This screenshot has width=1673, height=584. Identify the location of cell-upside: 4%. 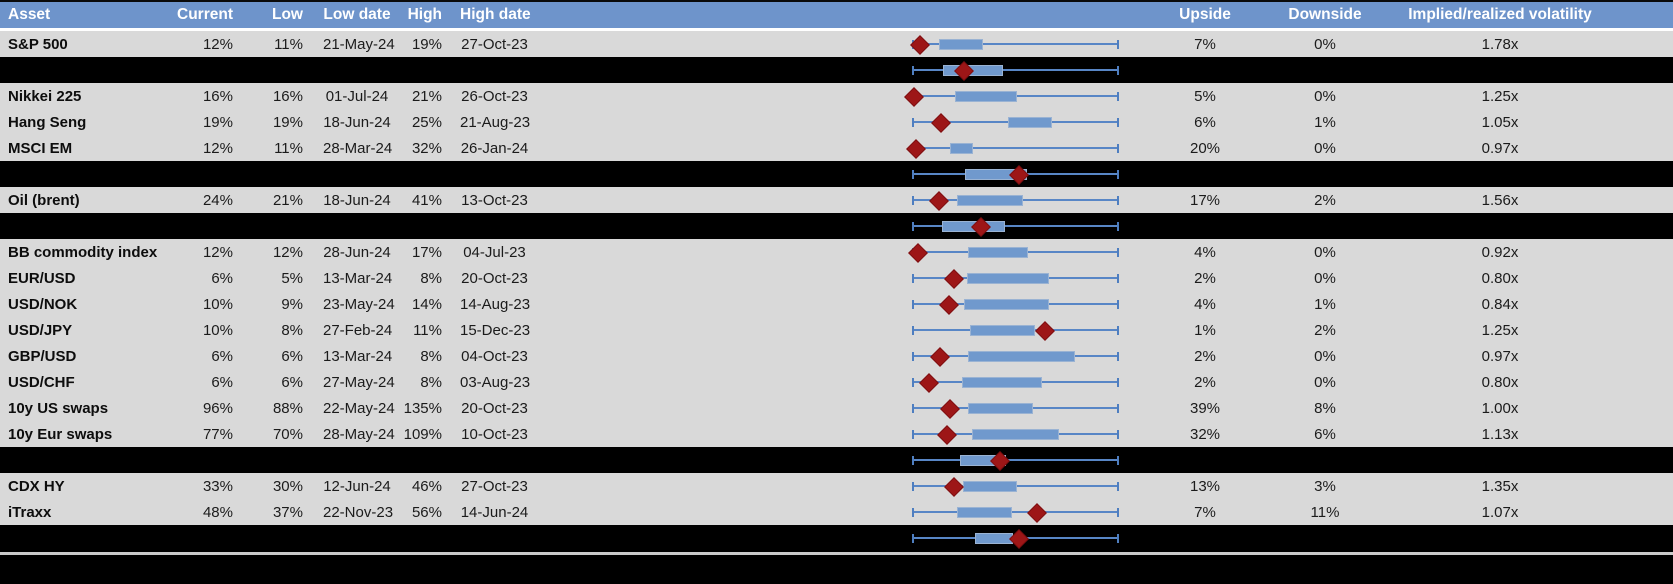
(1205, 252).